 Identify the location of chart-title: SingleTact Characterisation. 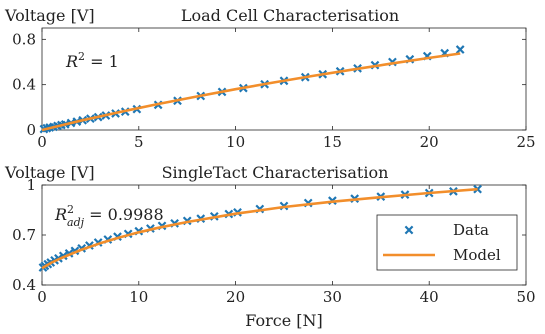
(275, 172).